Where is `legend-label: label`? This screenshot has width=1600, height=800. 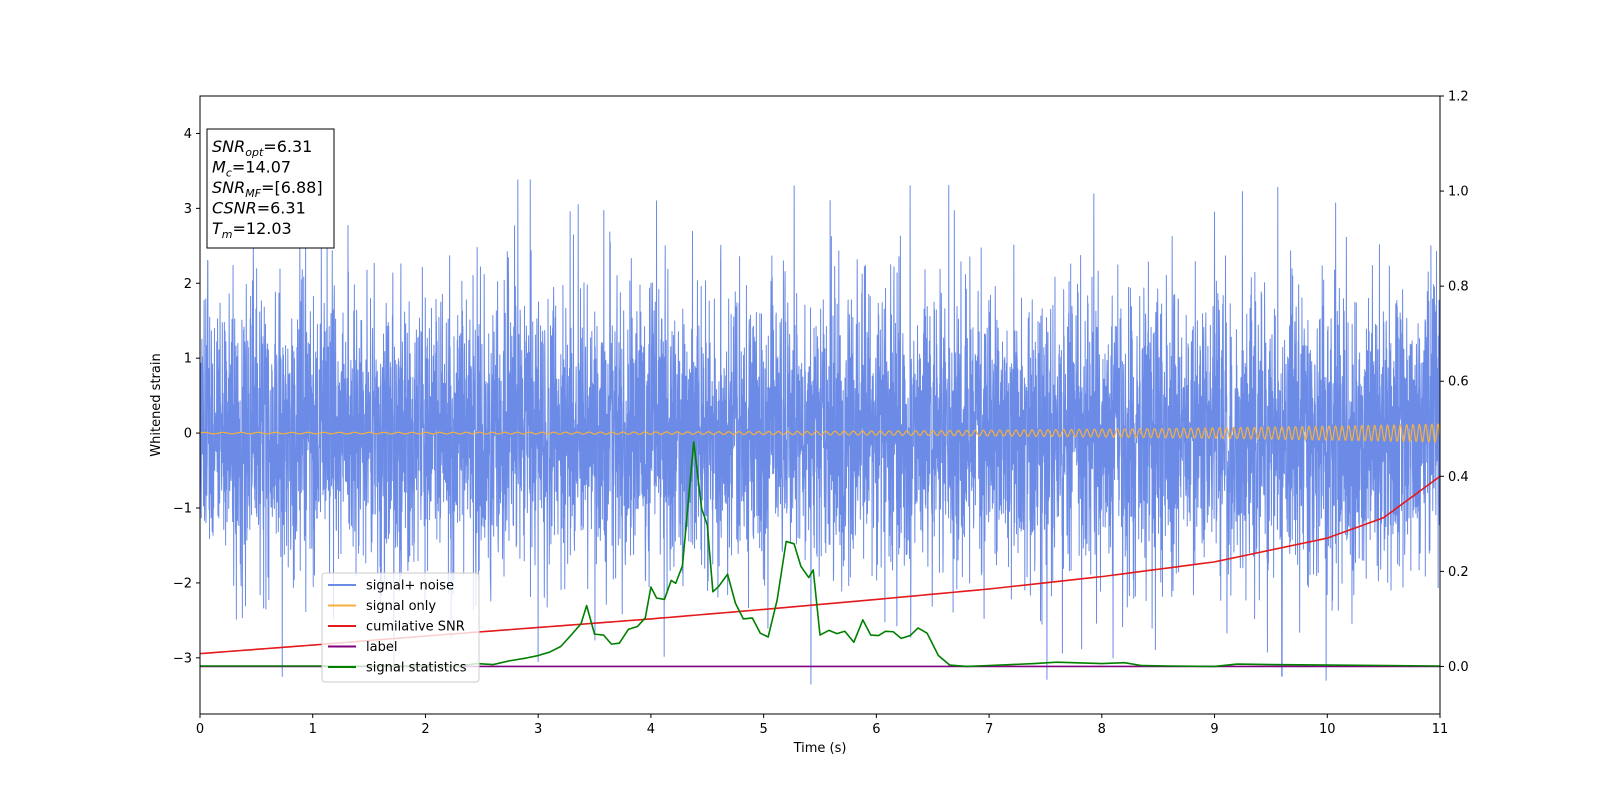
legend-label: label is located at coordinates (381, 647).